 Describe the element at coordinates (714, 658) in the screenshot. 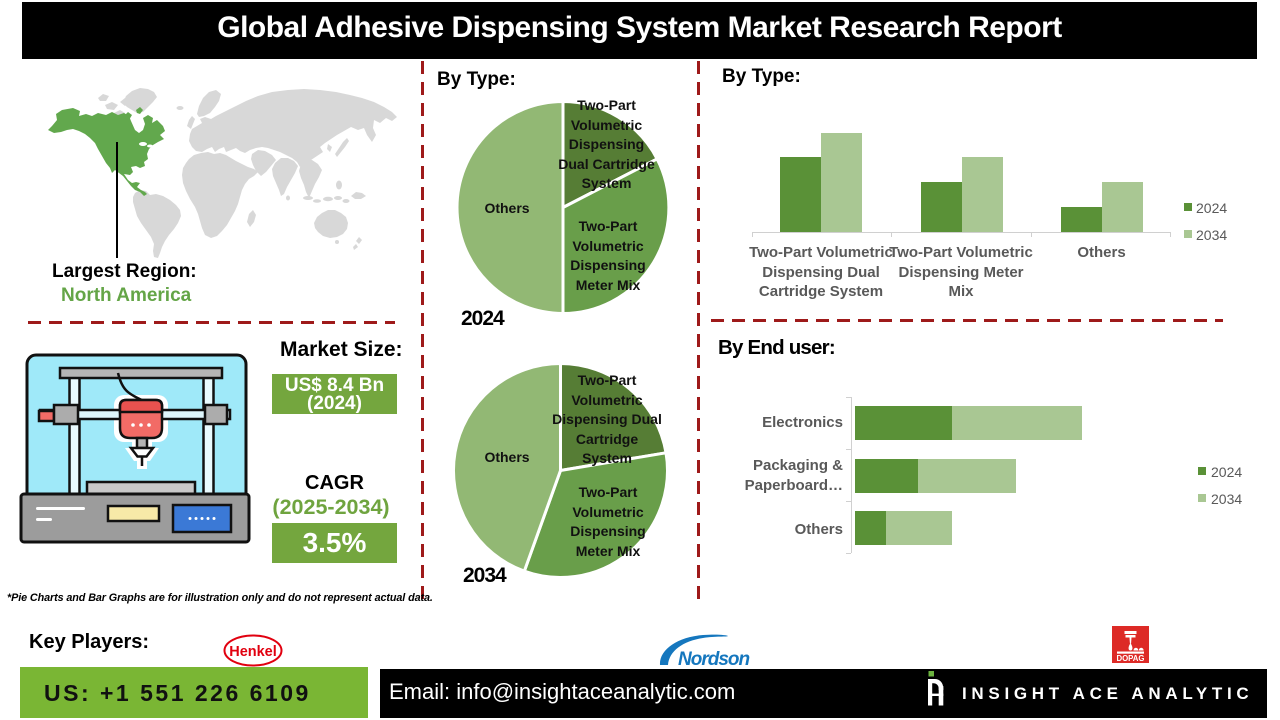

I see `svg-text: Nordson` at that location.